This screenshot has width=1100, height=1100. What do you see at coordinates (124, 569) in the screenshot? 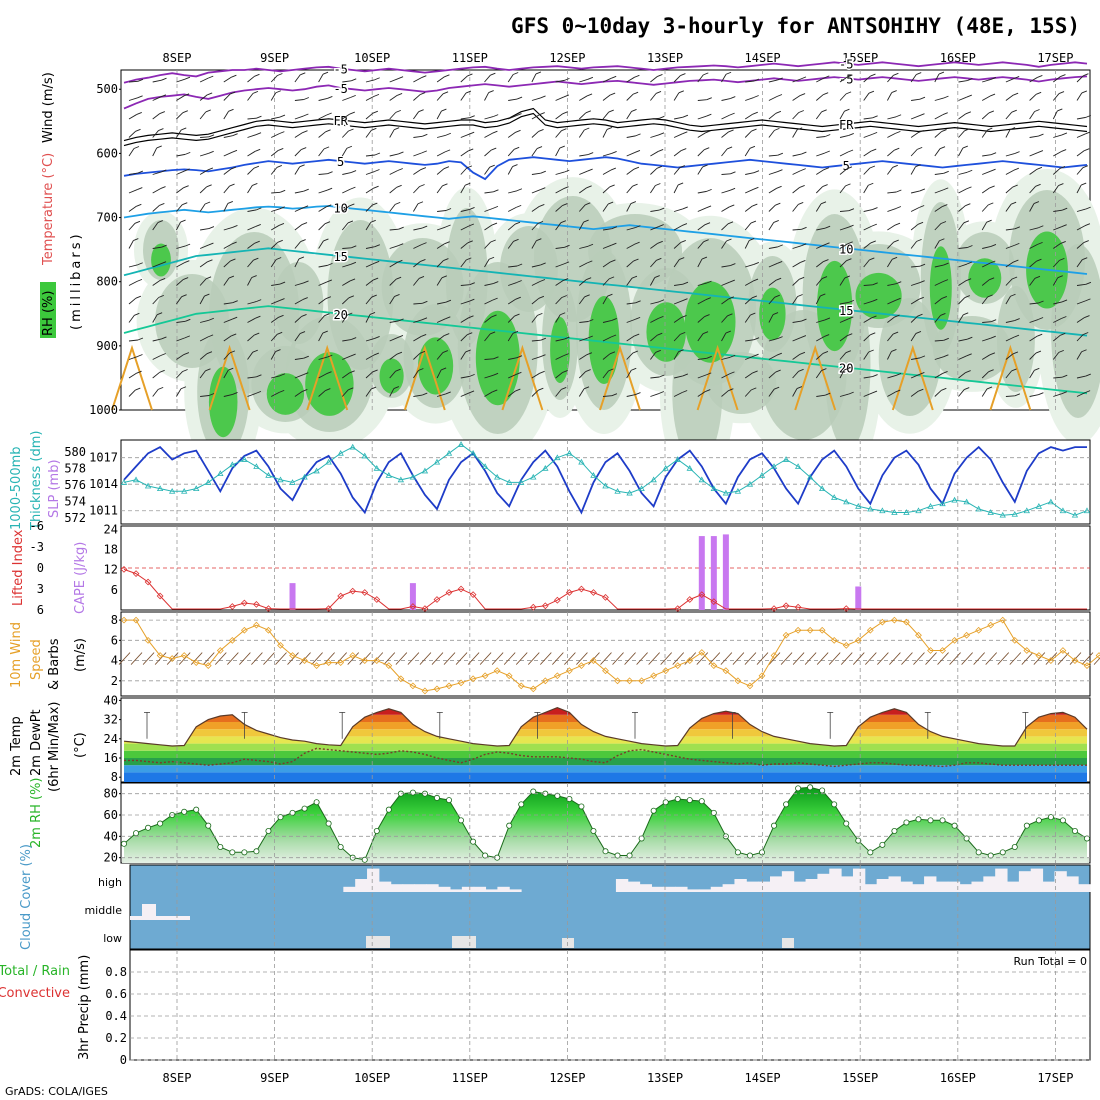
I see `lifted-index-point` at bounding box center [124, 569].